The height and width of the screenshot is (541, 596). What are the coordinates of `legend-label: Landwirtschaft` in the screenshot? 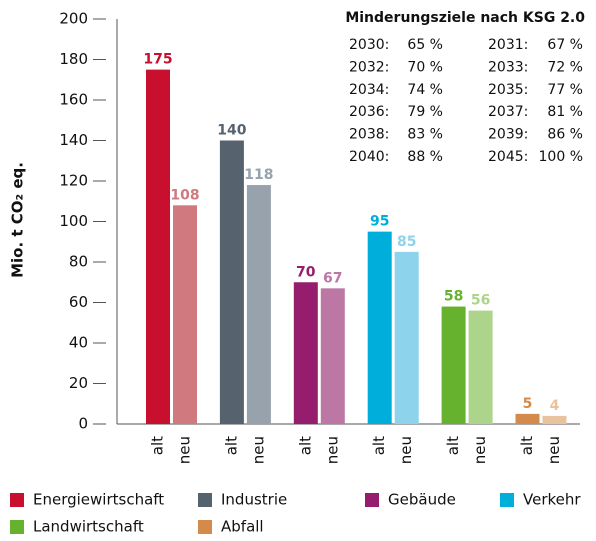 It's located at (88, 527).